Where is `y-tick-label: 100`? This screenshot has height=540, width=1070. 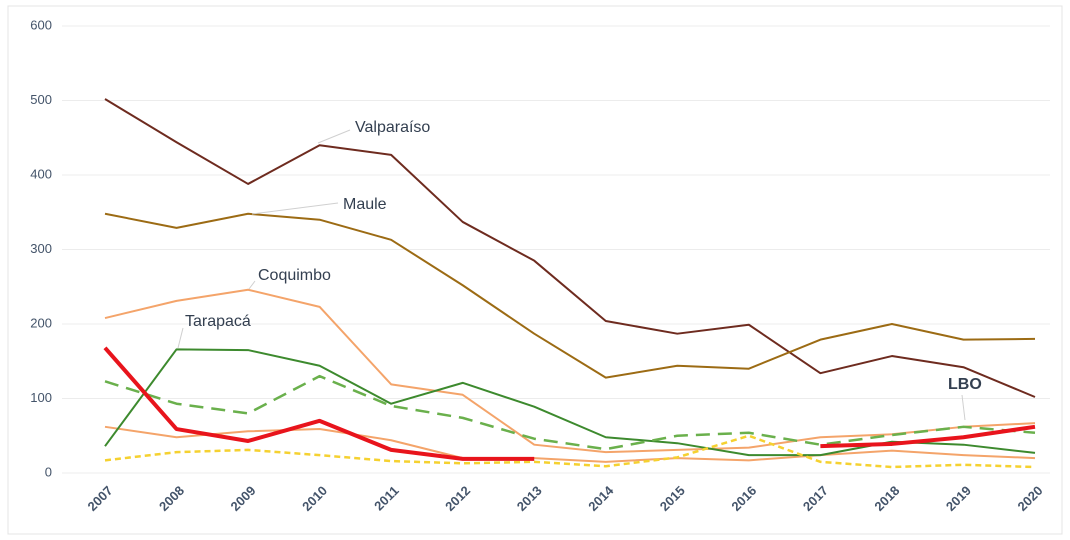
y-tick-label: 100 is located at coordinates (41, 397).